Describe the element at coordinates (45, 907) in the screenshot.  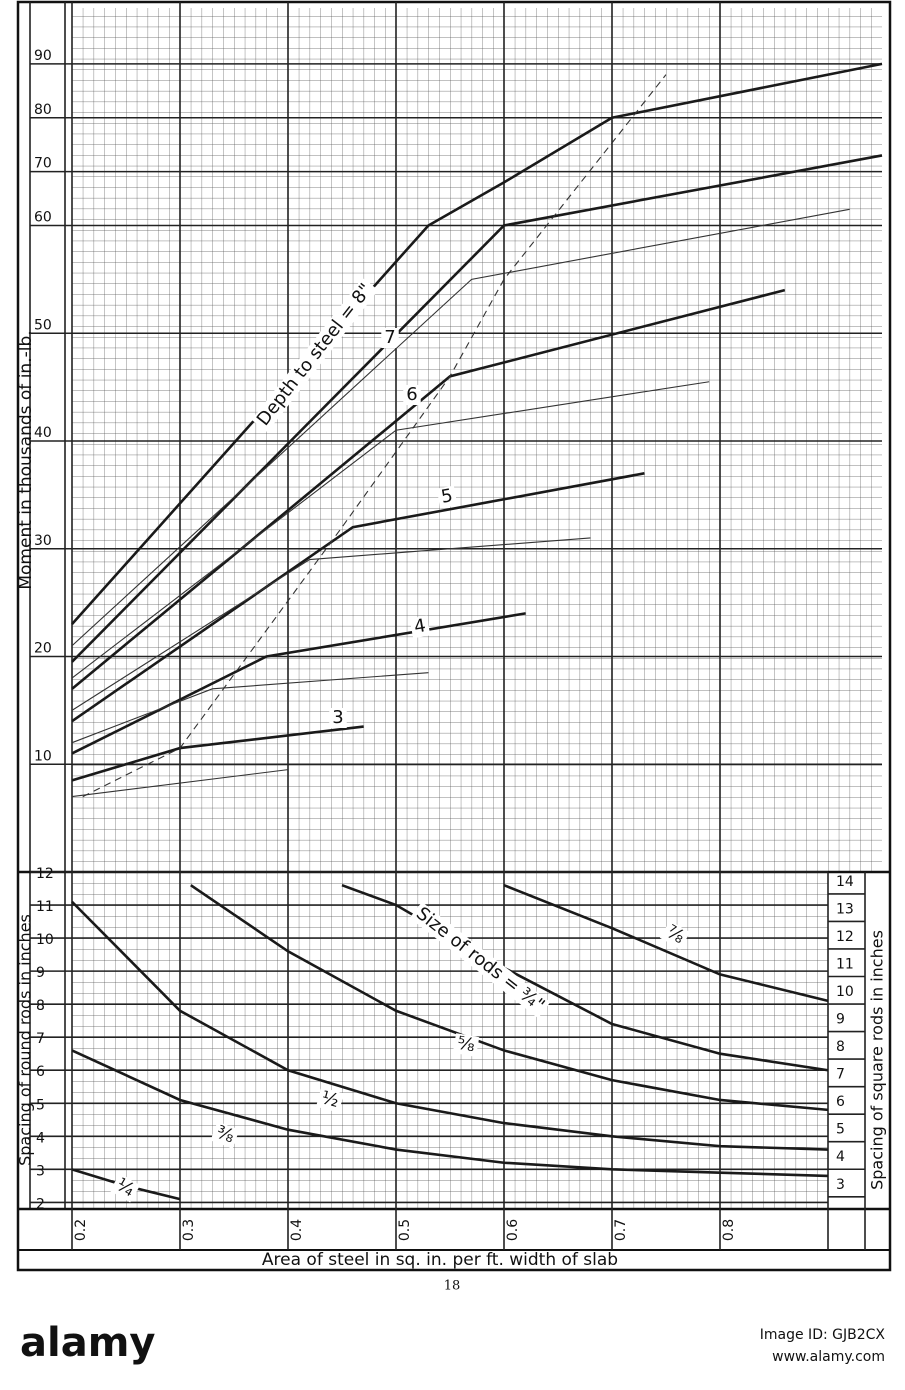
I see `y-tick-label: 11` at that location.